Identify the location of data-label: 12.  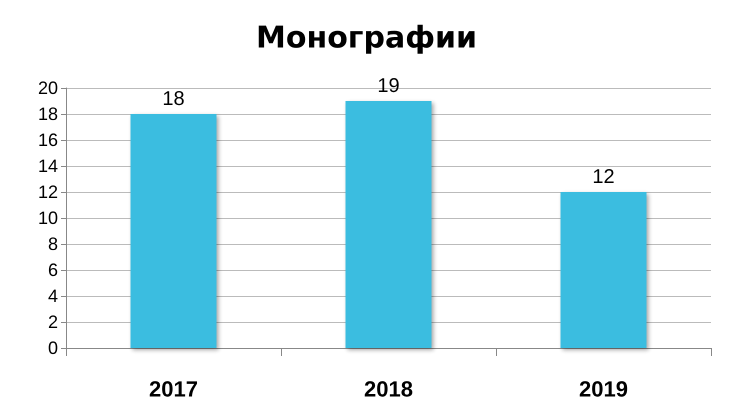
(603, 177).